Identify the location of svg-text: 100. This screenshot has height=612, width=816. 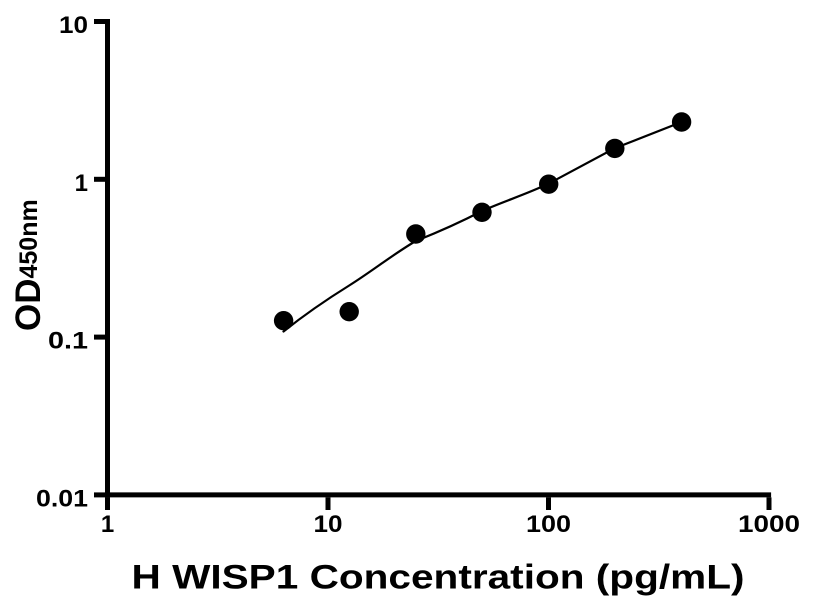
(548, 524).